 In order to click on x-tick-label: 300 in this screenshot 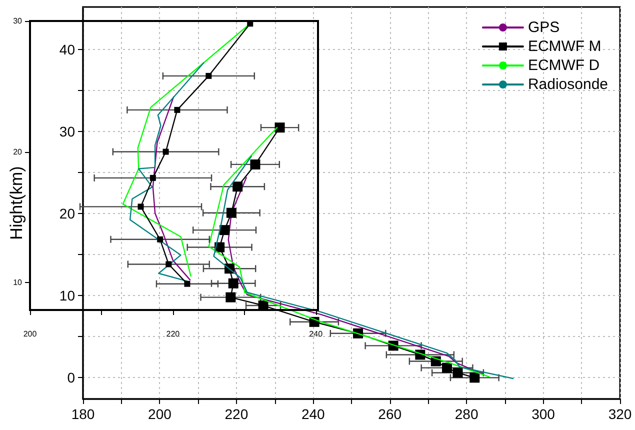, I will do `click(544, 414)`.